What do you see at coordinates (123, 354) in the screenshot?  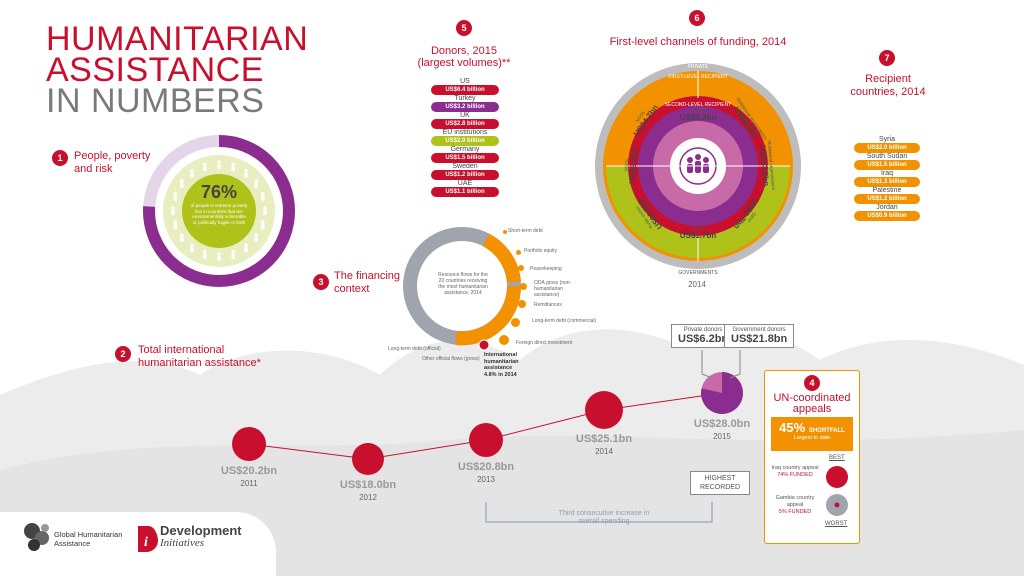 I see `section-2-badge: 2` at bounding box center [123, 354].